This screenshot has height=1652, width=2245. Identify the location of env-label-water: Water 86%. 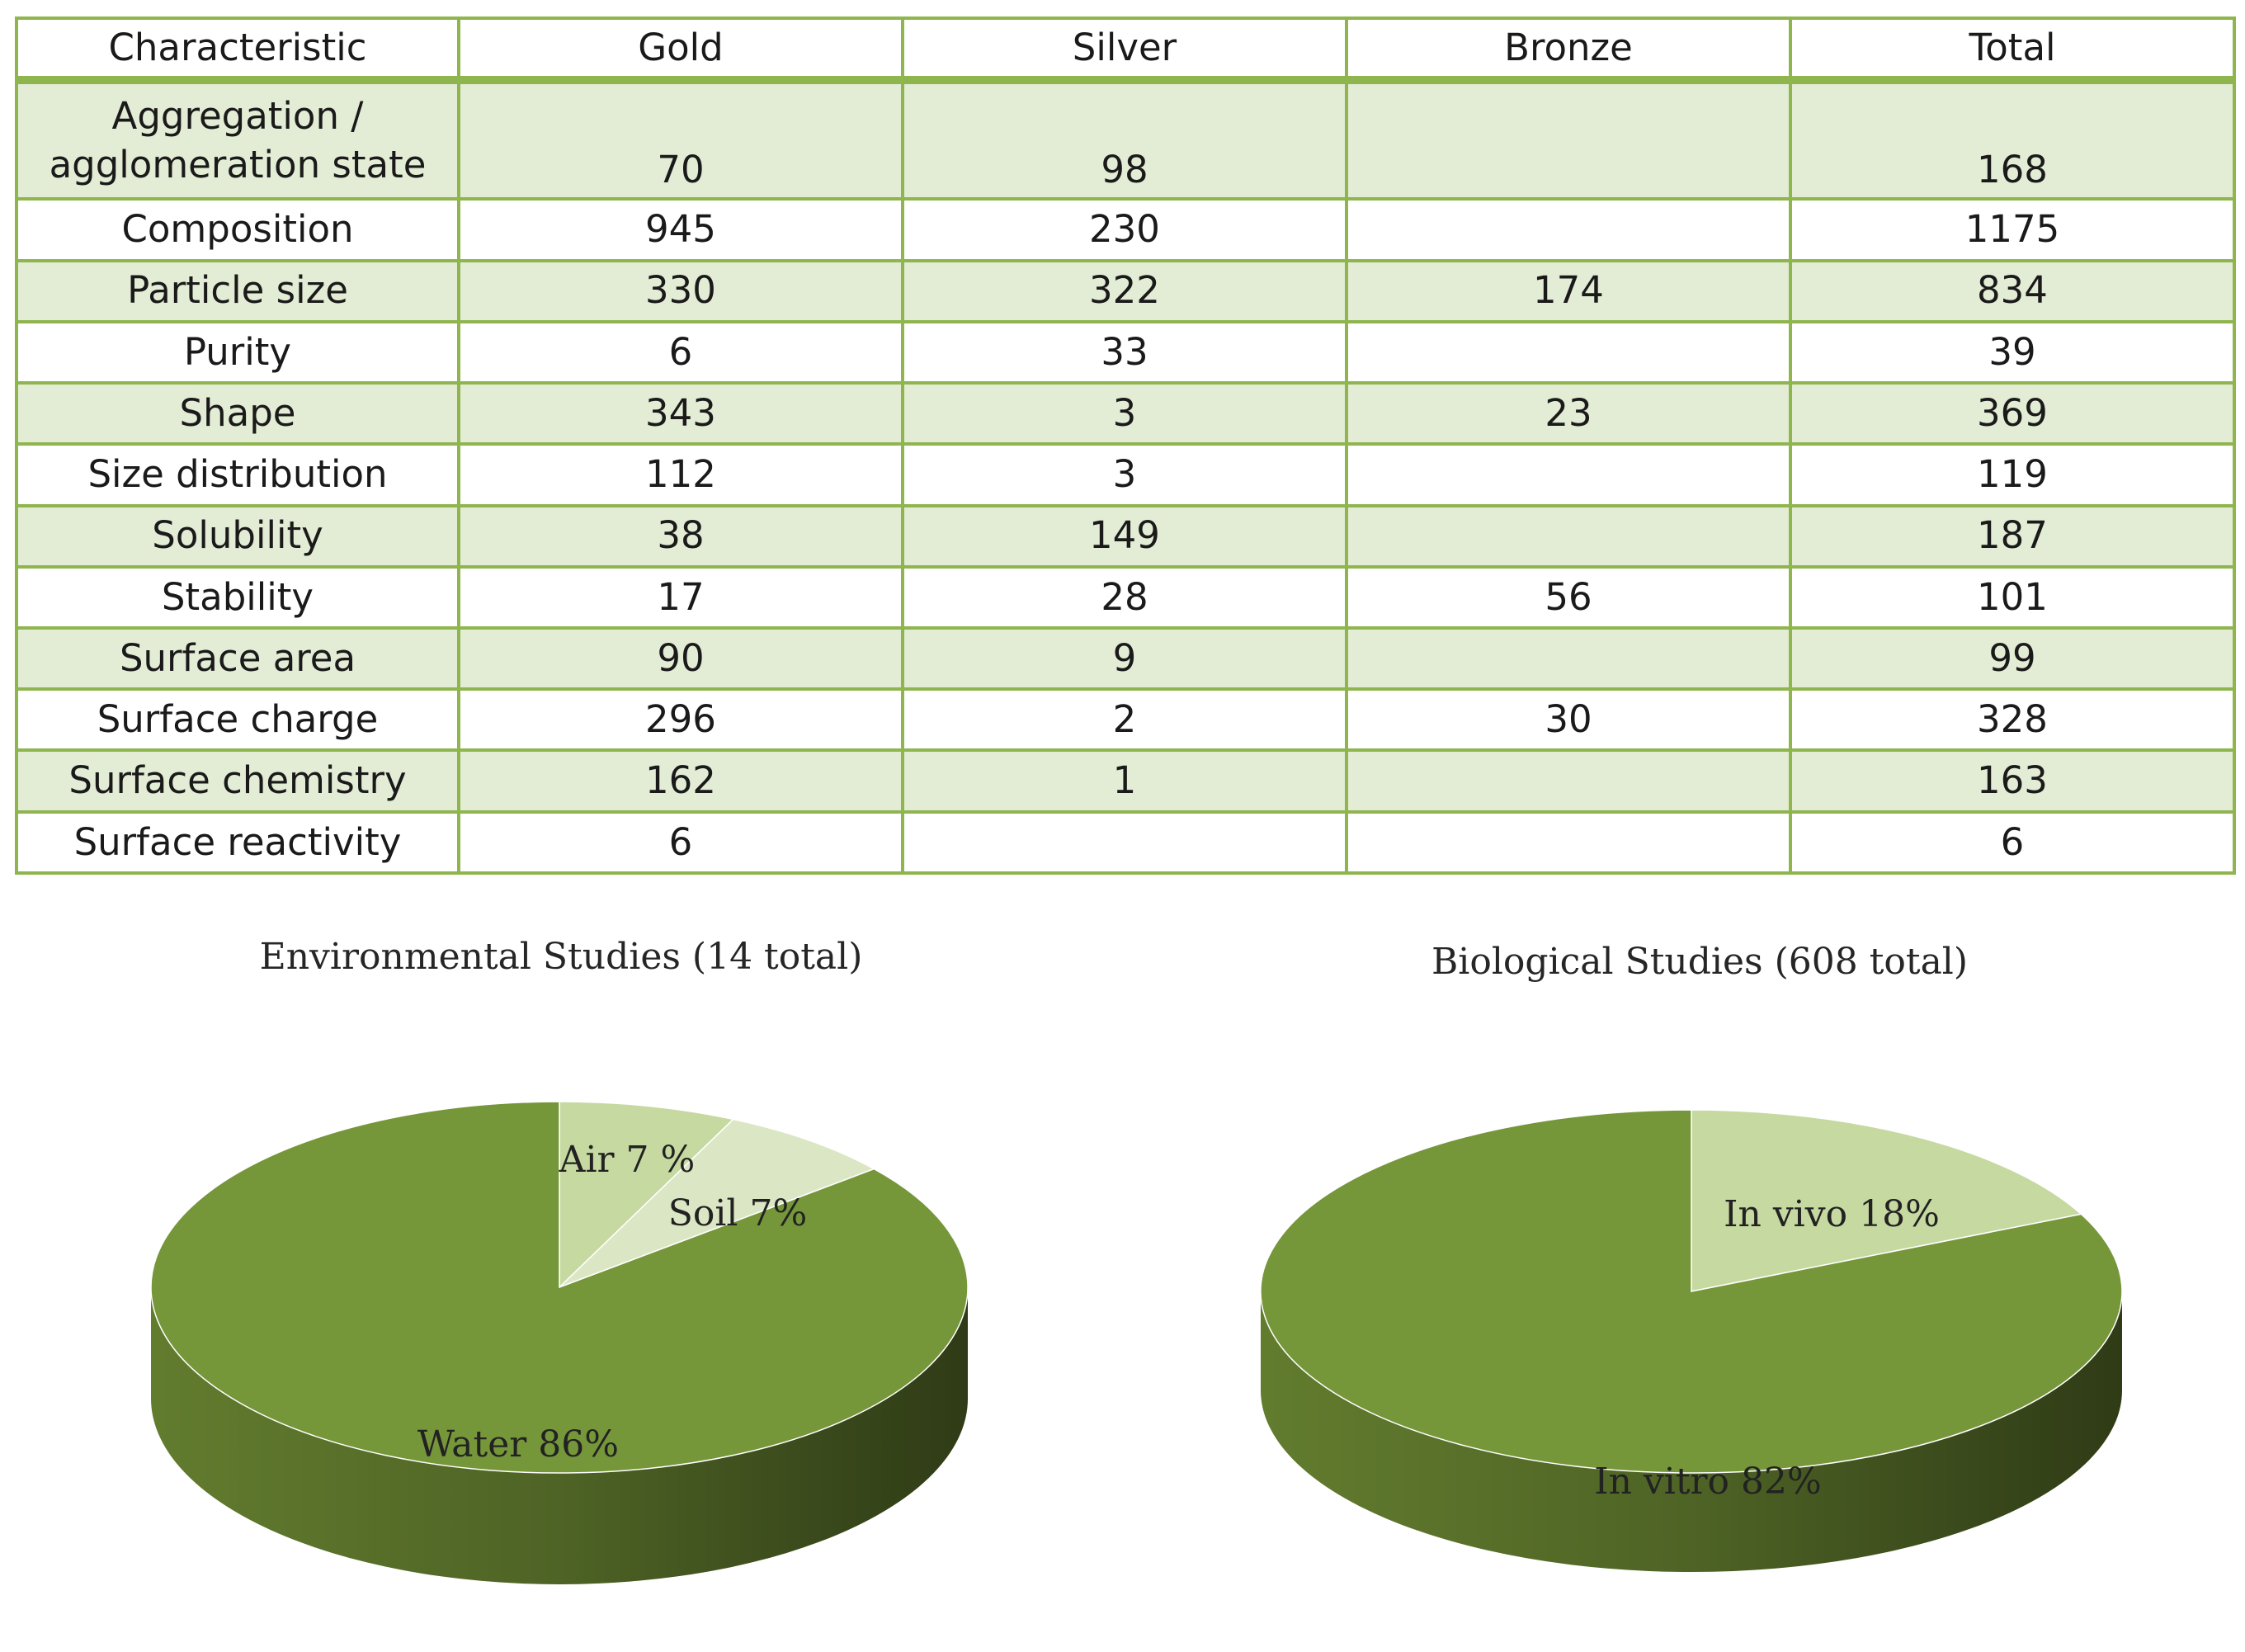
(518, 1445).